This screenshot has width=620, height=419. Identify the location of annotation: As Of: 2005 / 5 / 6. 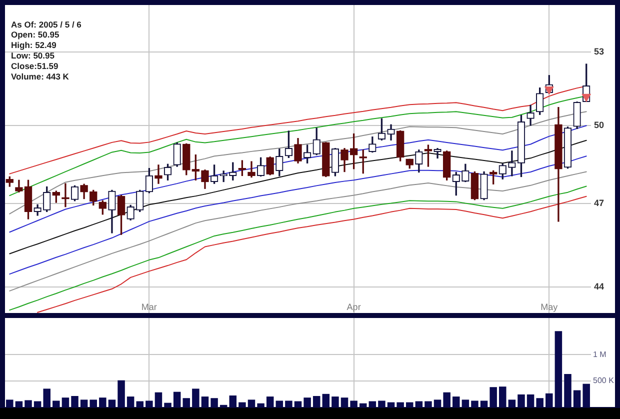
(46, 24).